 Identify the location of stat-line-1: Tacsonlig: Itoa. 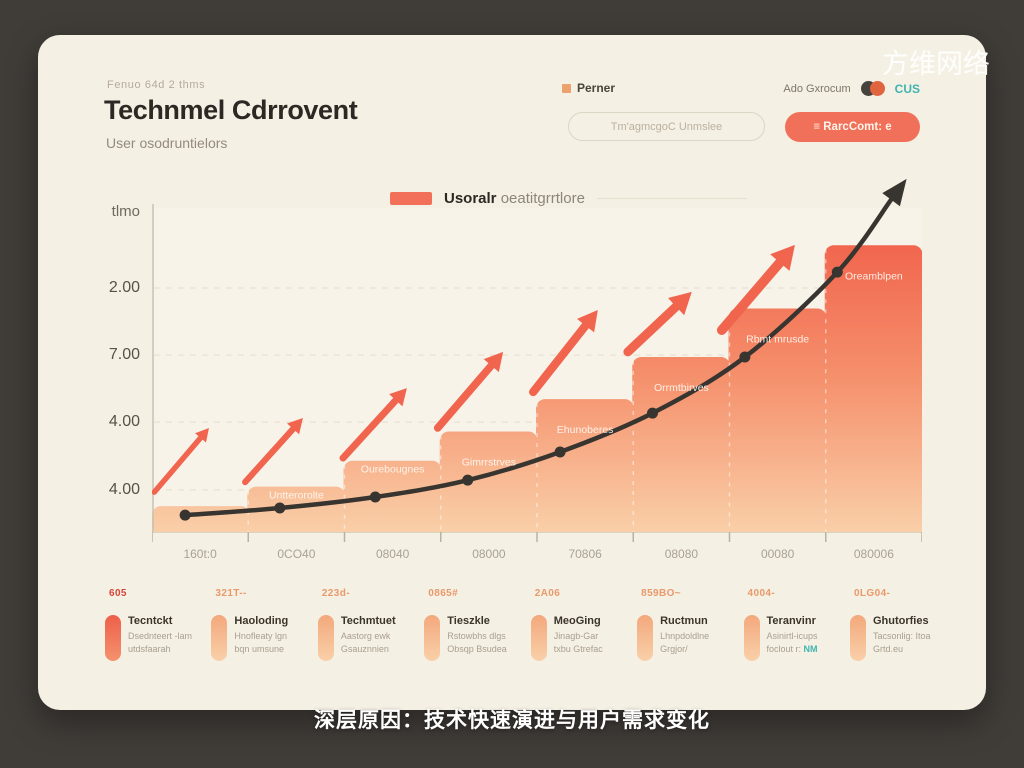
(901, 636).